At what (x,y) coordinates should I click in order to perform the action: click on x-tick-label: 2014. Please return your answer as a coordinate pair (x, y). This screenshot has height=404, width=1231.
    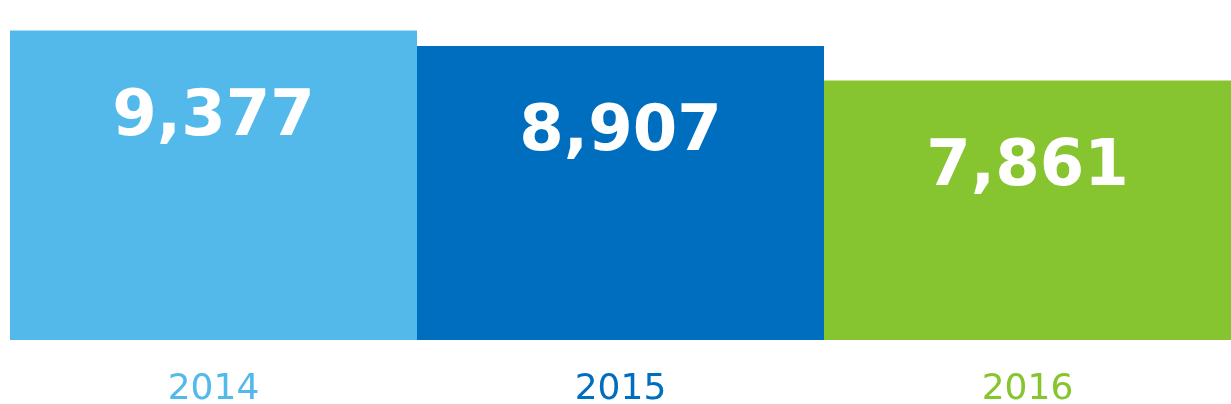
    Looking at the image, I should click on (213, 384).